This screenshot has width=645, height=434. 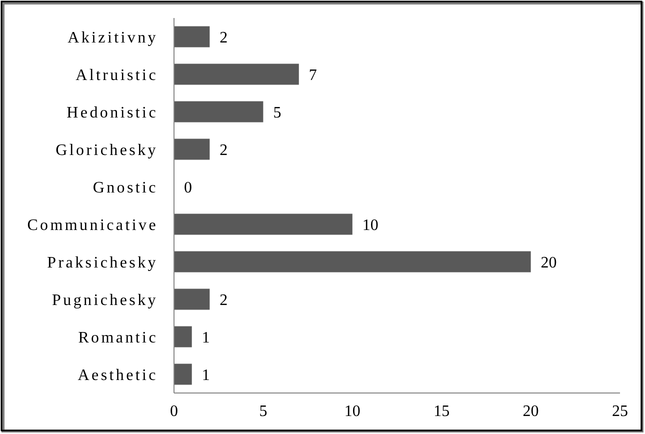 What do you see at coordinates (102, 263) in the screenshot?
I see `y-tick-label: Praksichesky` at bounding box center [102, 263].